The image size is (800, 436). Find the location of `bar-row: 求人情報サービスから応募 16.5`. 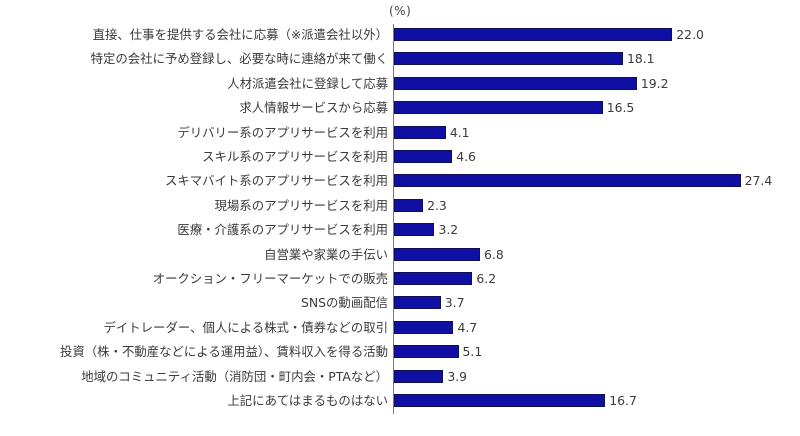

bar-row: 求人情報サービスから応募 16.5 is located at coordinates (400, 108).